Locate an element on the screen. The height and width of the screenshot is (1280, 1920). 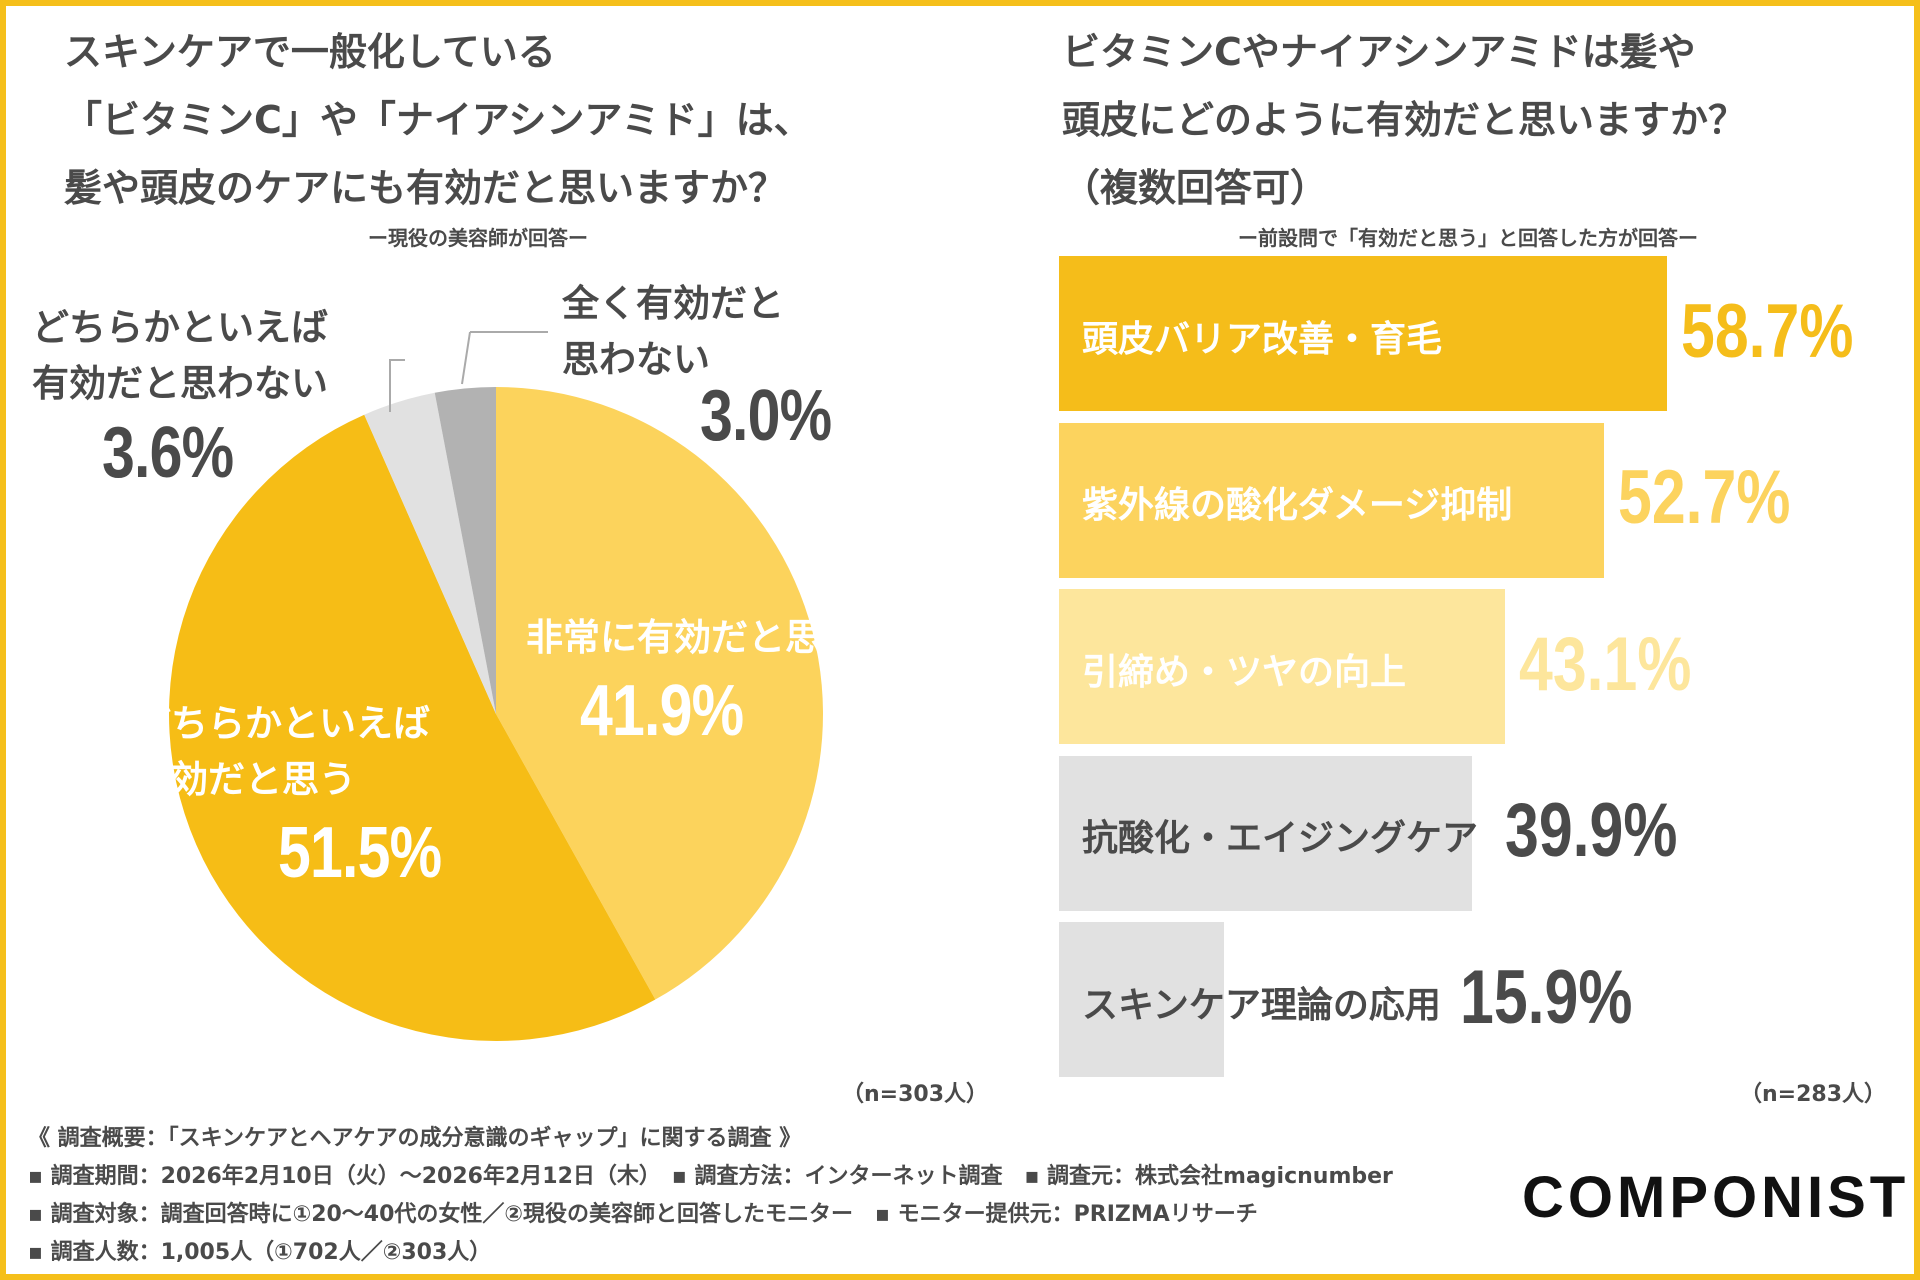
slice-value-not-effective: 3.0% is located at coordinates (766, 416).